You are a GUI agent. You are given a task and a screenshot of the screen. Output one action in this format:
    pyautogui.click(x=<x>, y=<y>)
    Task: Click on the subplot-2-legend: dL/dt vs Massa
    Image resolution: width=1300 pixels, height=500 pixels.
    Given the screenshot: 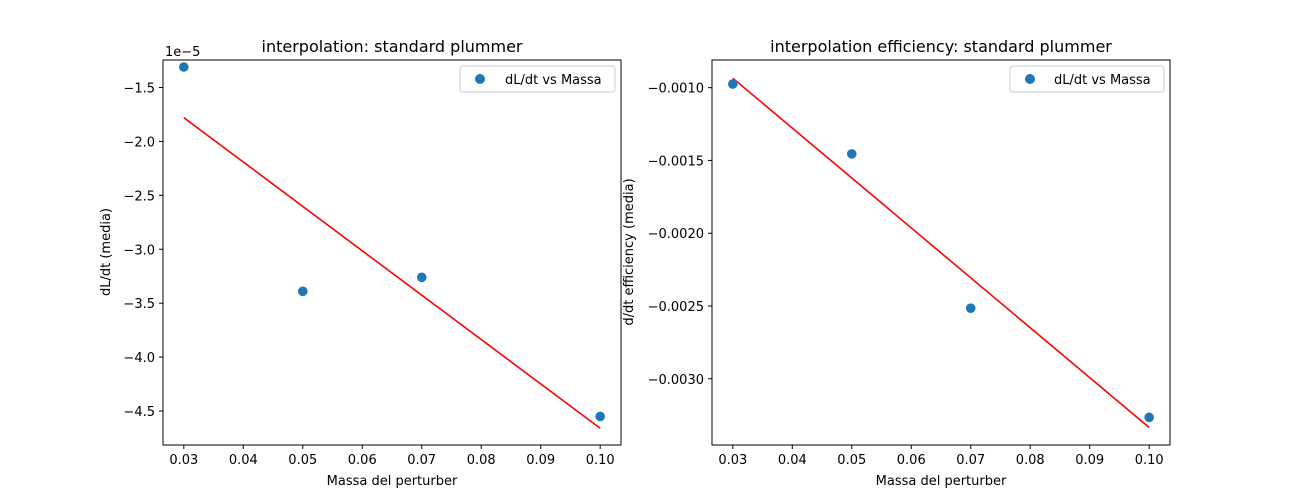 What is the action you would take?
    pyautogui.click(x=1087, y=79)
    